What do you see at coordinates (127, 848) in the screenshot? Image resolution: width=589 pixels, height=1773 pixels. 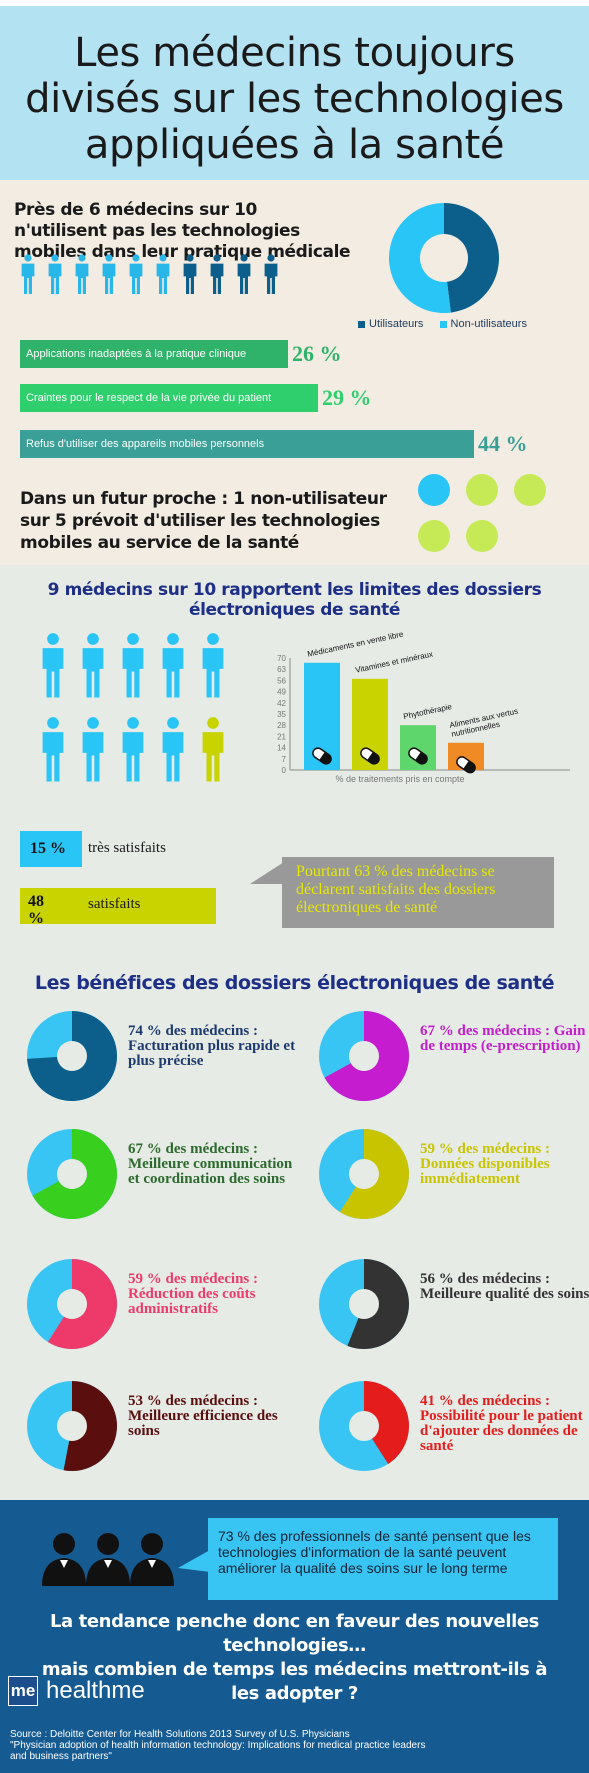 I see `sat-label-very: très satisfaits` at bounding box center [127, 848].